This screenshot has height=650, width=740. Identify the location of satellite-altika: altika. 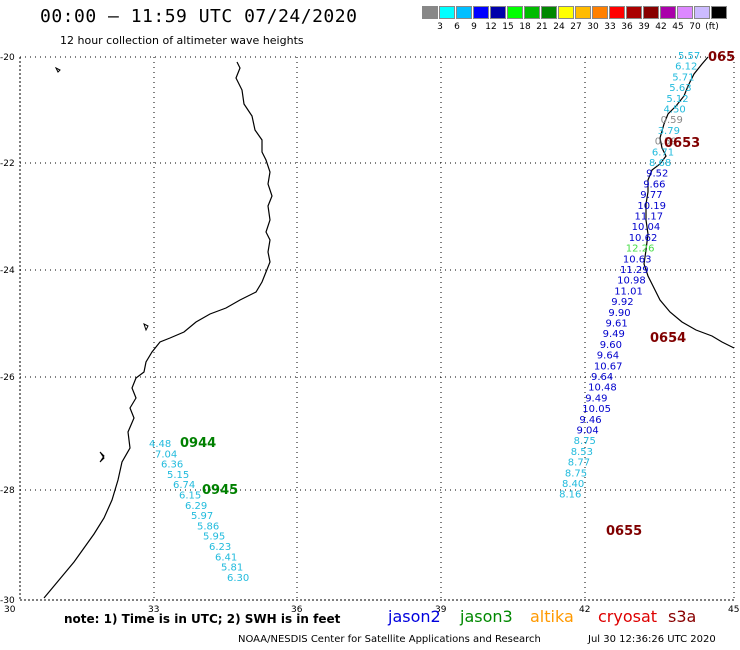
(552, 616).